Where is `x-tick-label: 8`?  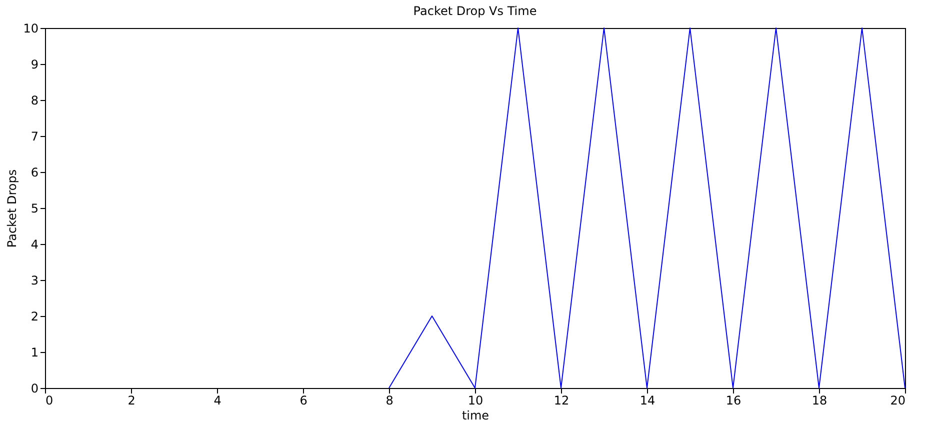
x-tick-label: 8 is located at coordinates (390, 401).